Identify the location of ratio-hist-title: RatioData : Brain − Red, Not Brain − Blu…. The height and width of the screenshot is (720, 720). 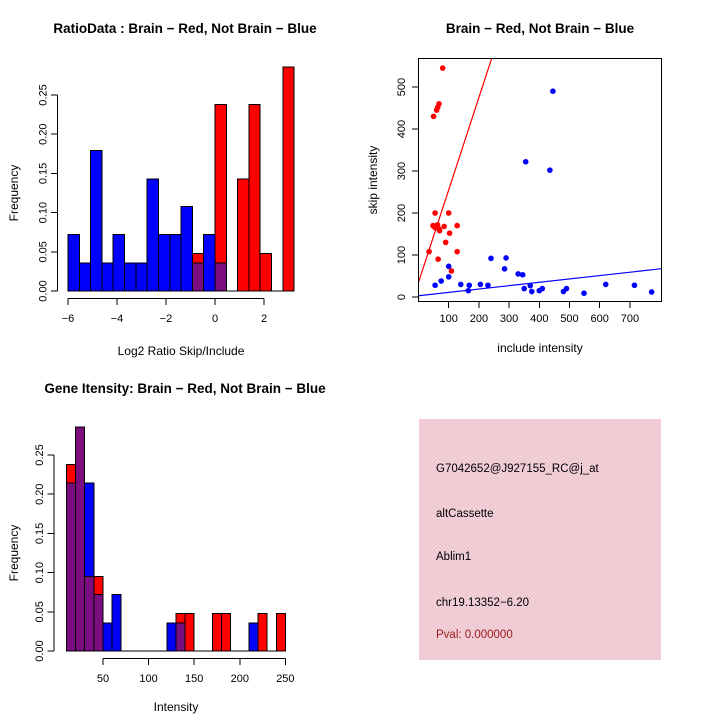
(185, 28).